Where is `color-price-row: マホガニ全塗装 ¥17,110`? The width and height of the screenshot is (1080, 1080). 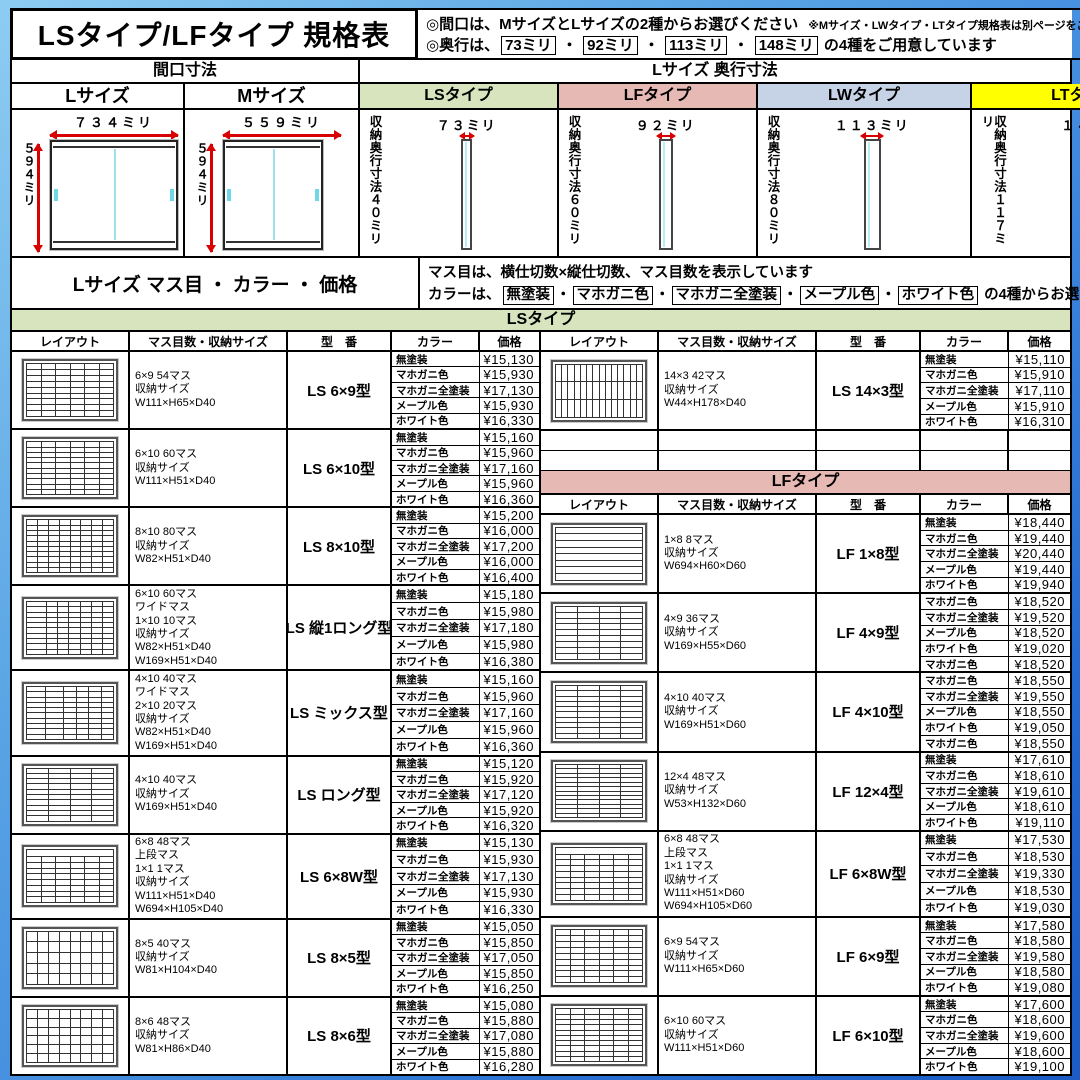
color-price-row: マホガニ全塗装 ¥17,110 is located at coordinates (995, 391).